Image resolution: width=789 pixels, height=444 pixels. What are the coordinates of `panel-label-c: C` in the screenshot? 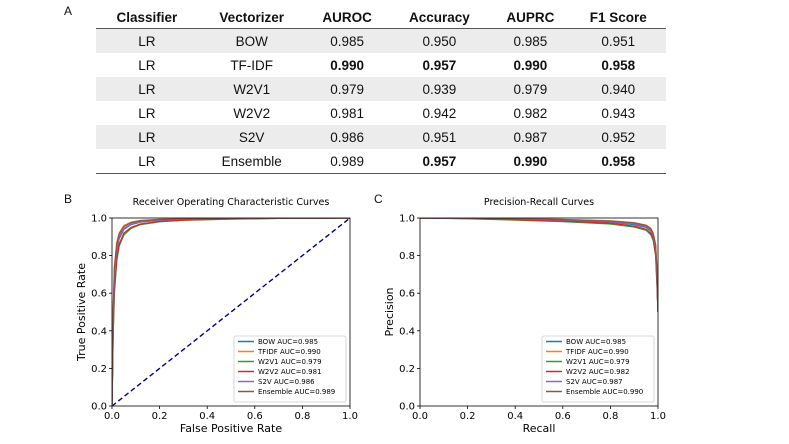 It's located at (378, 199).